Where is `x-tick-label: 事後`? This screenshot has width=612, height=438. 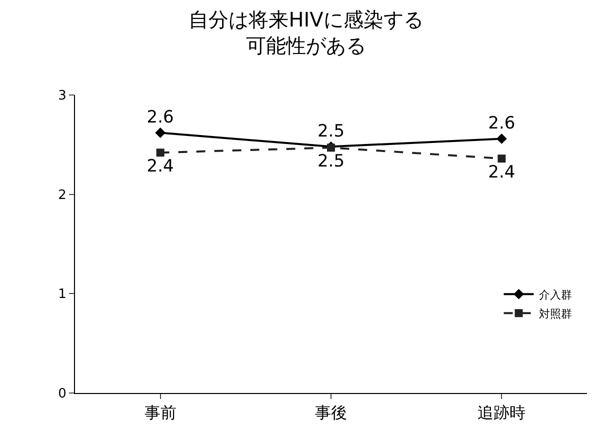
x-tick-label: 事後 is located at coordinates (331, 412).